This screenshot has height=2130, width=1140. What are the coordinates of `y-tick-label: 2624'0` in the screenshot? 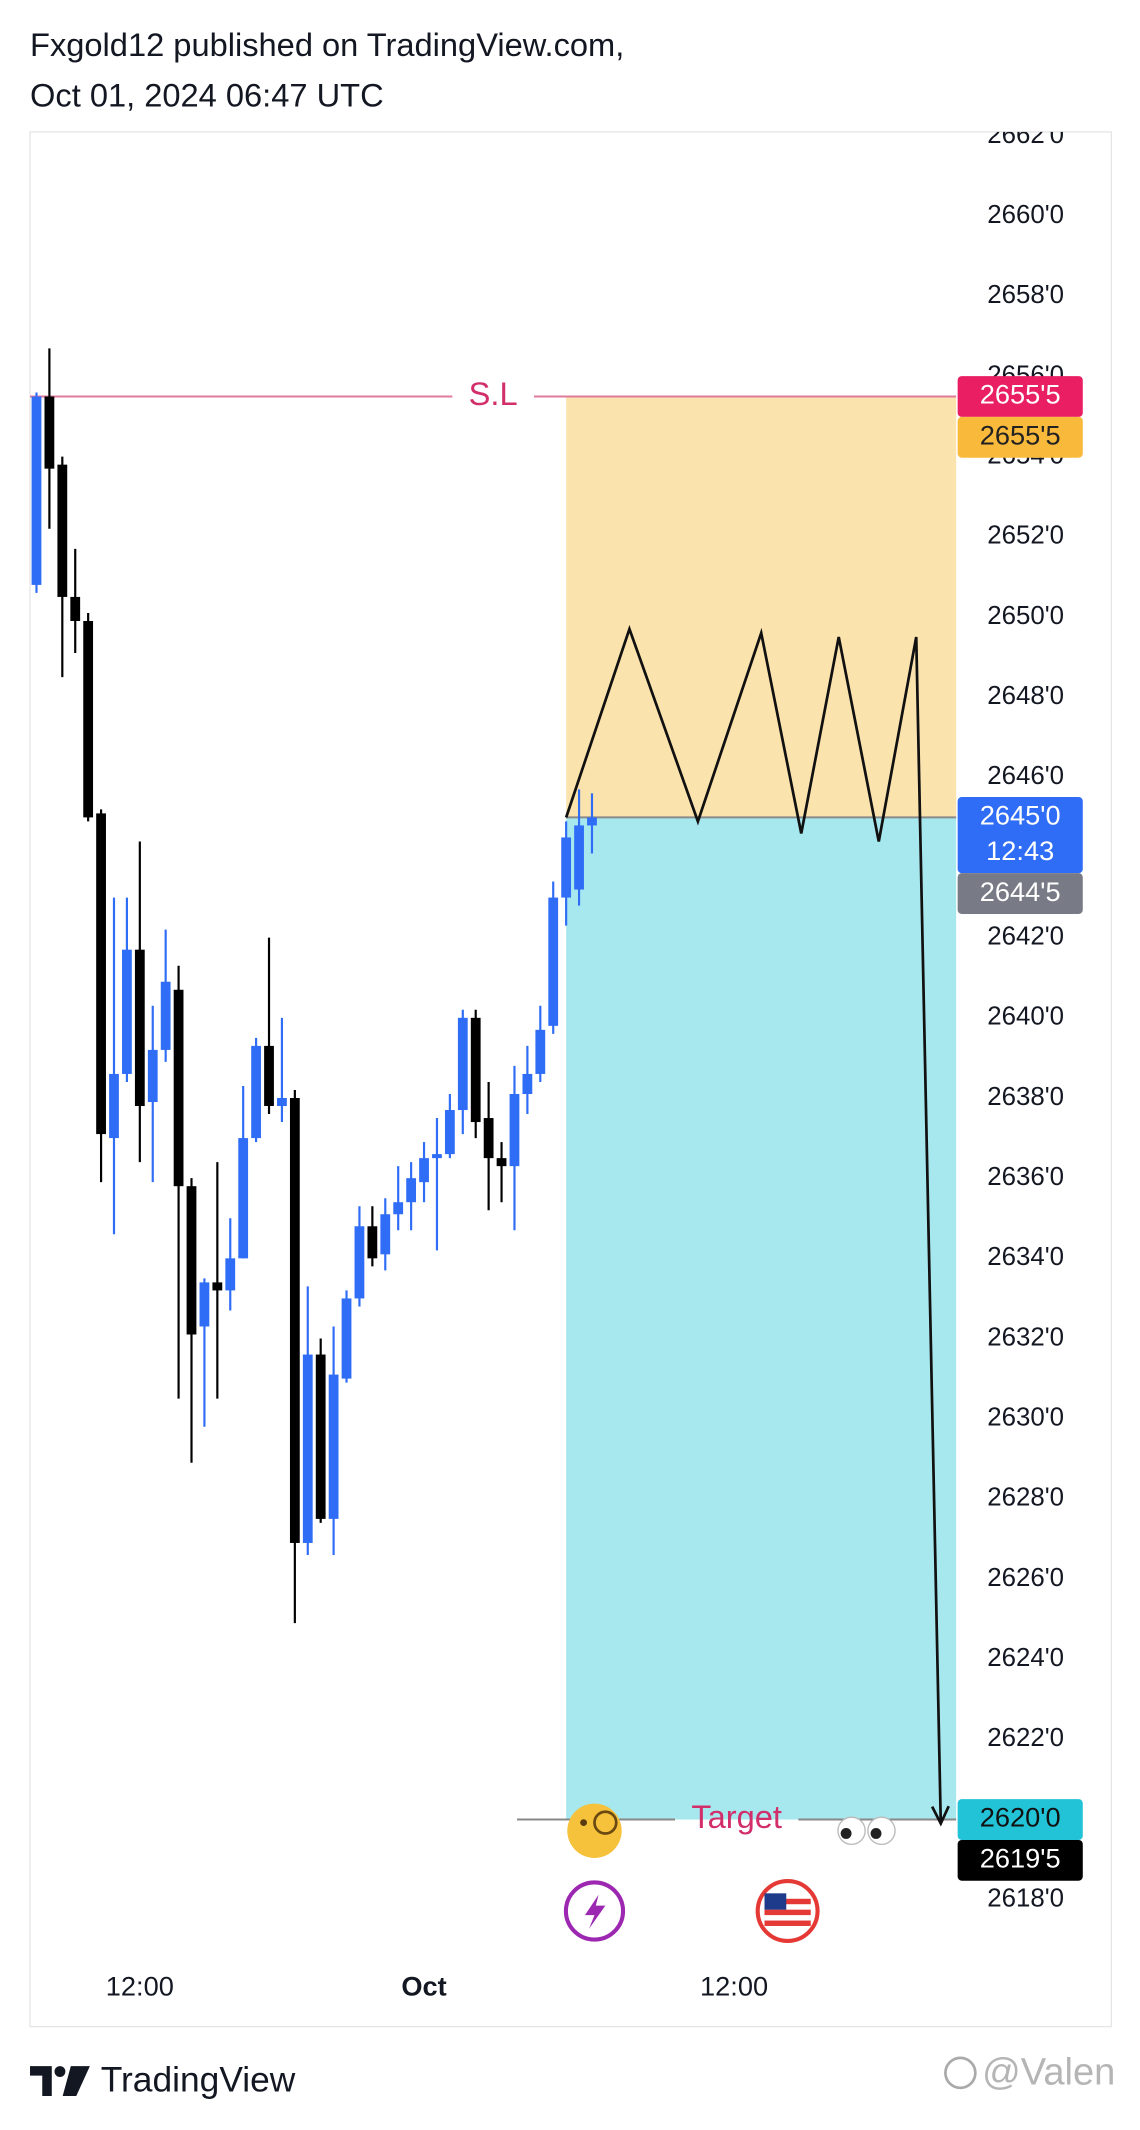 It's located at (1025, 1658).